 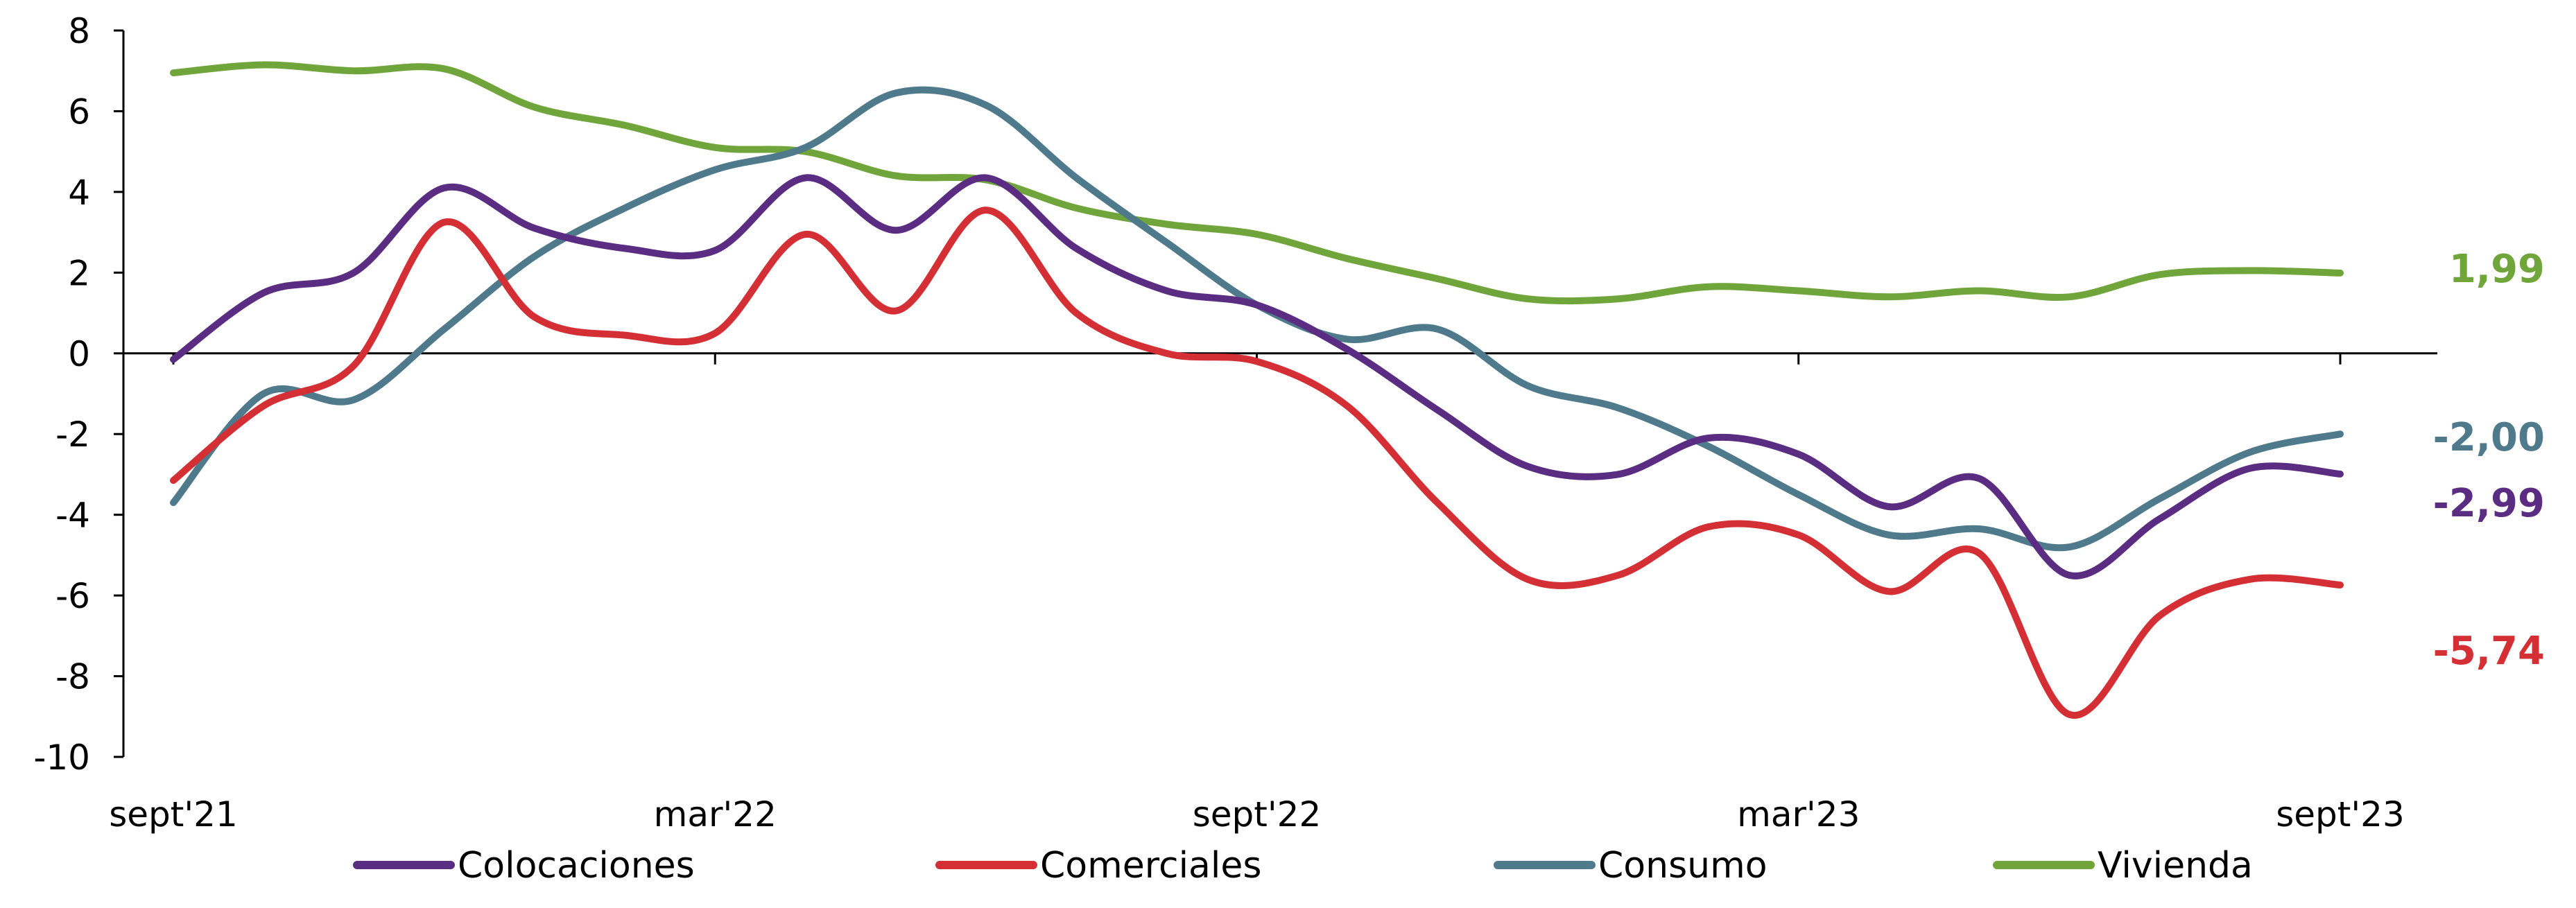 I want to click on y-tick-label: 6, so click(x=79, y=111).